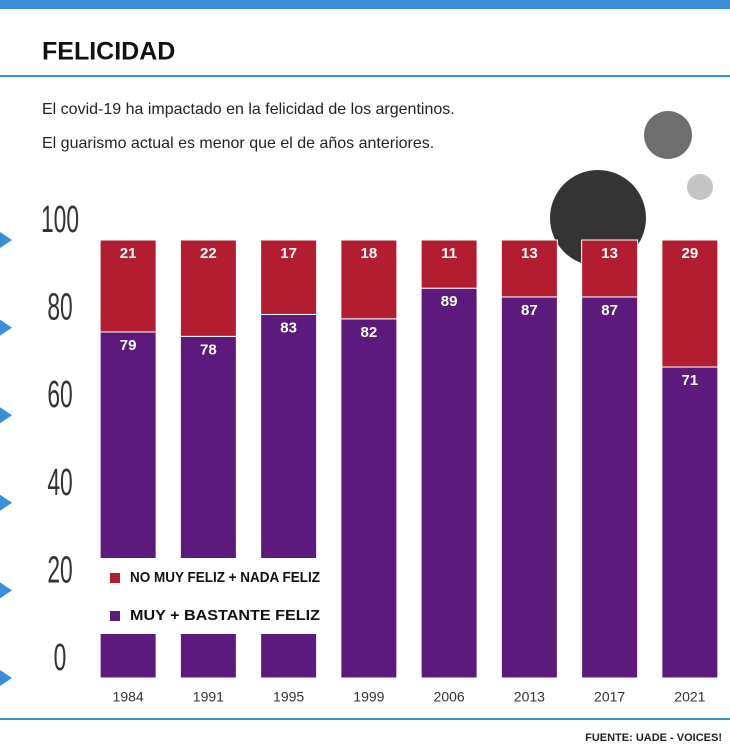  What do you see at coordinates (449, 253) in the screenshot?
I see `data-label: 11` at bounding box center [449, 253].